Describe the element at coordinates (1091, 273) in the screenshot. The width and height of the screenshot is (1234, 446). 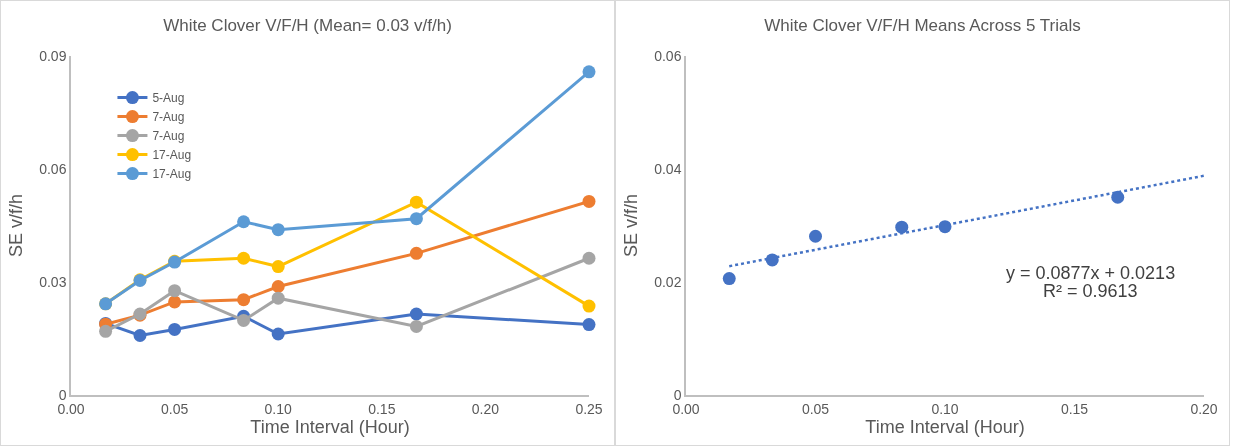
I see `annotation: y = 0.0877x + 0.0213` at that location.